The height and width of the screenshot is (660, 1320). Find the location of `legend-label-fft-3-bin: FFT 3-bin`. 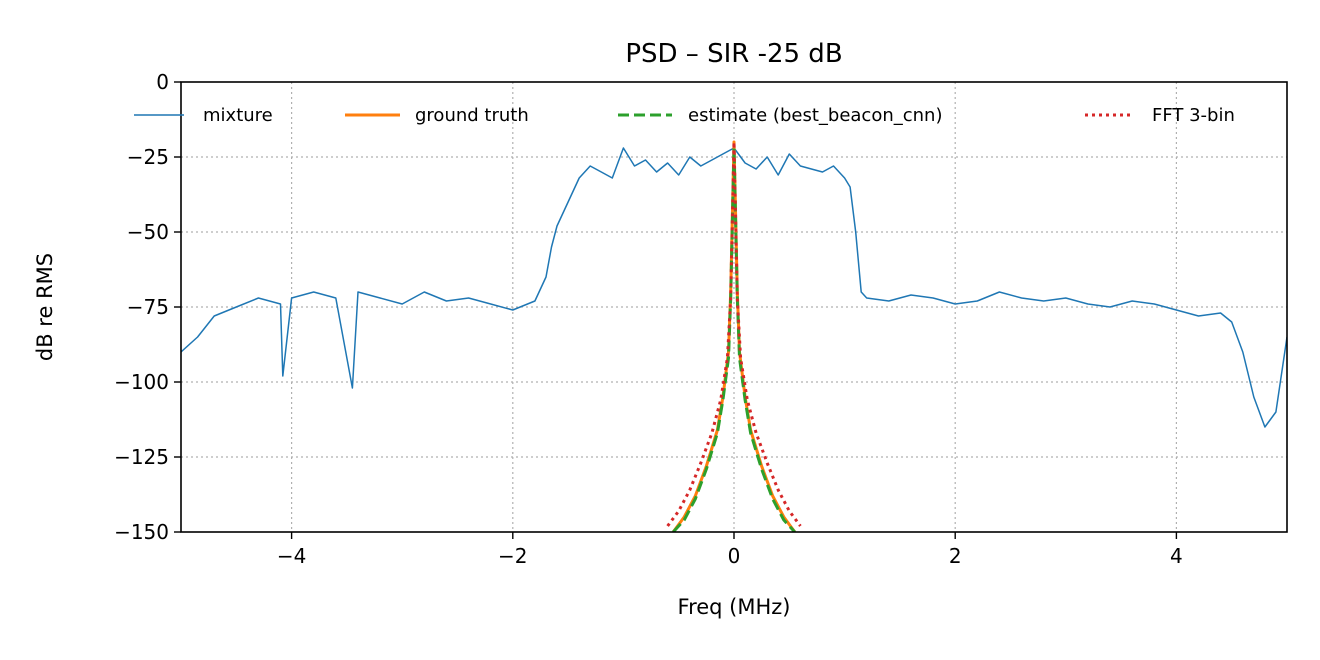

legend-label-fft-3-bin: FFT 3-bin is located at coordinates (1193, 115).